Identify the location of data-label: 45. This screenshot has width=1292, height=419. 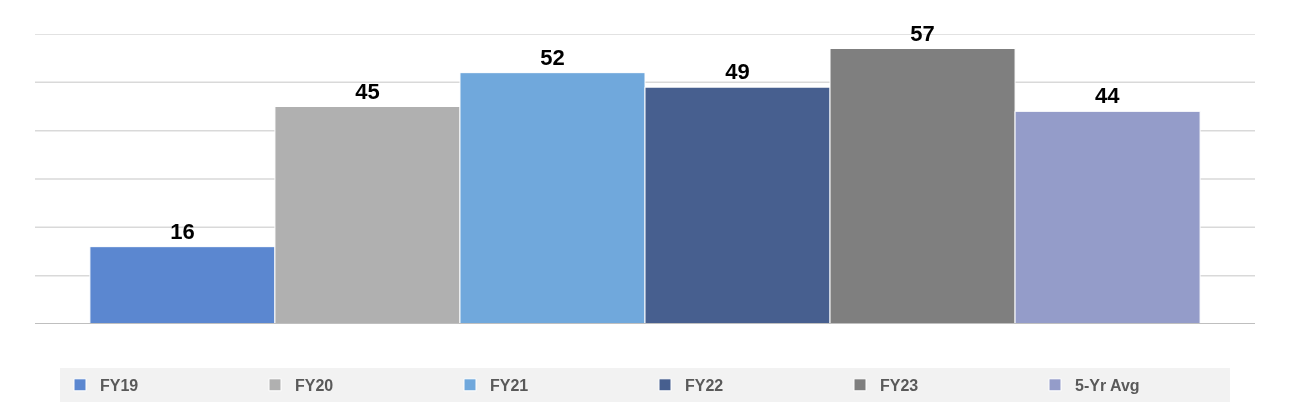
(367, 91).